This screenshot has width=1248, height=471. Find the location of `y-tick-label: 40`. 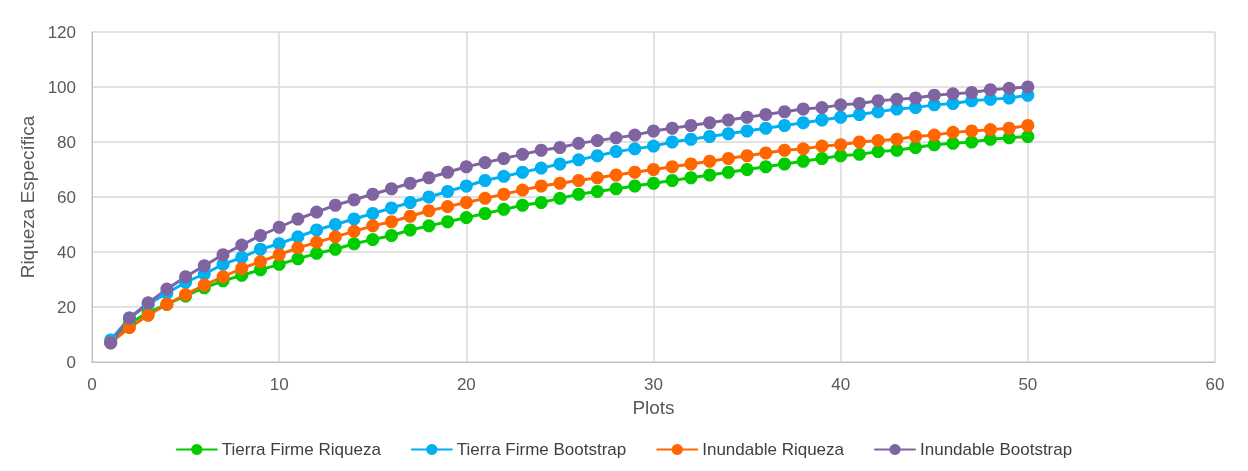

y-tick-label: 40 is located at coordinates (66, 252).